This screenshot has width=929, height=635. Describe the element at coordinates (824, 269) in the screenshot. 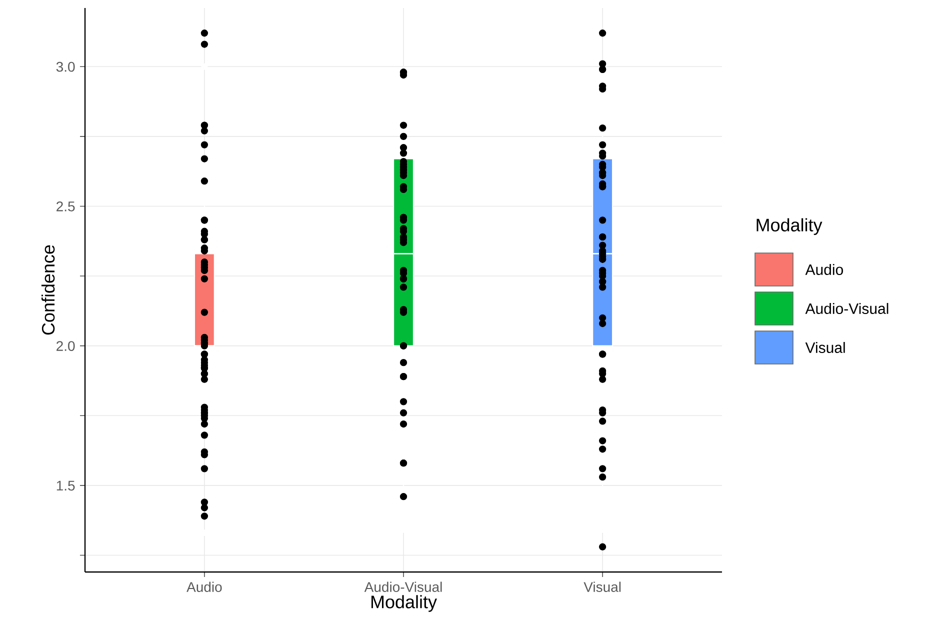

I see `legend-label: Audio` at that location.